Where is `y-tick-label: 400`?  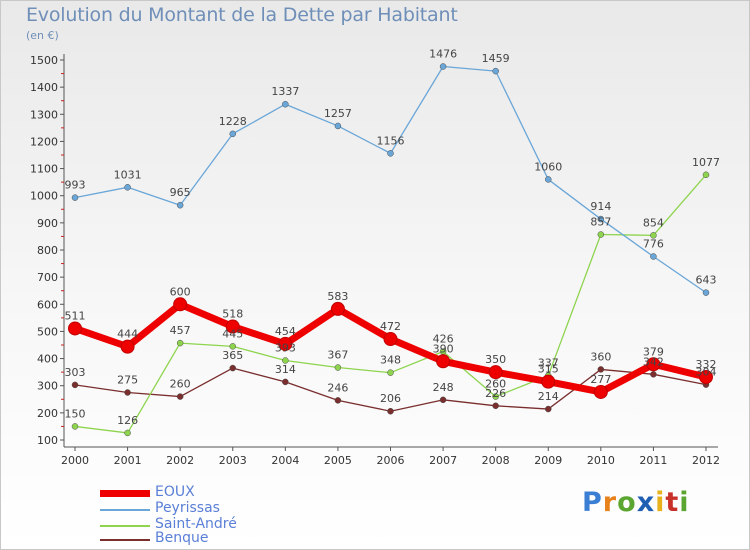
y-tick-label: 400 is located at coordinates (47, 359).